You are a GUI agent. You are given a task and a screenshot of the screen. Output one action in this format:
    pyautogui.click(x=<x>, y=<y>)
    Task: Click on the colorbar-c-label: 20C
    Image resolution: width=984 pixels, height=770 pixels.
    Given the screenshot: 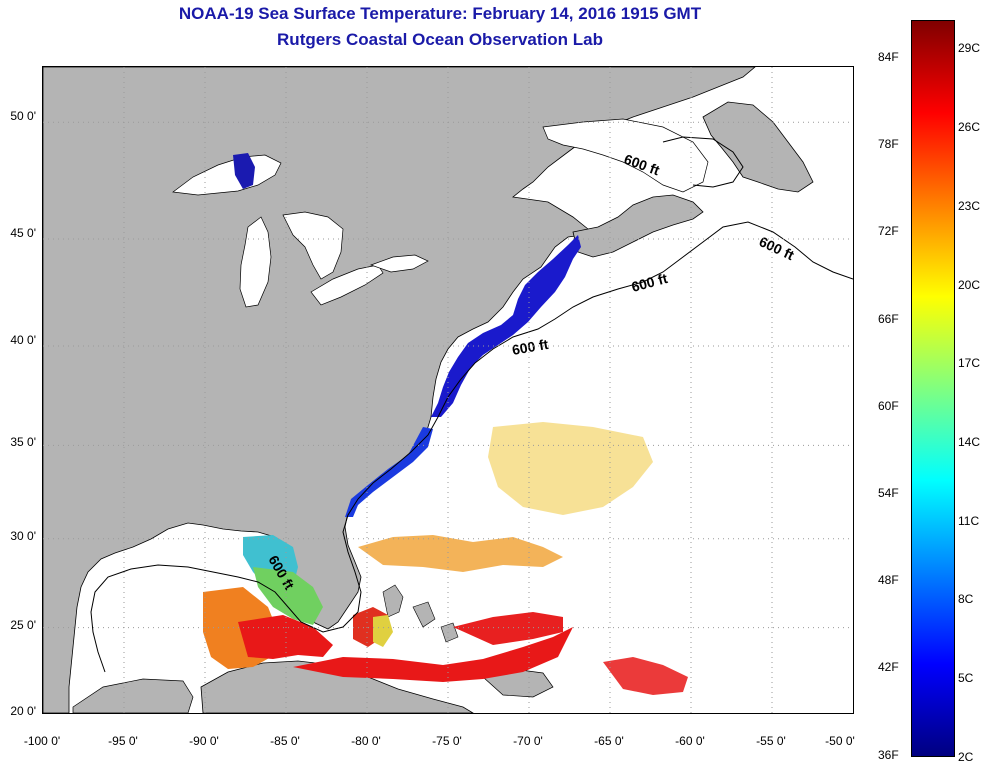 What is the action you would take?
    pyautogui.click(x=969, y=285)
    